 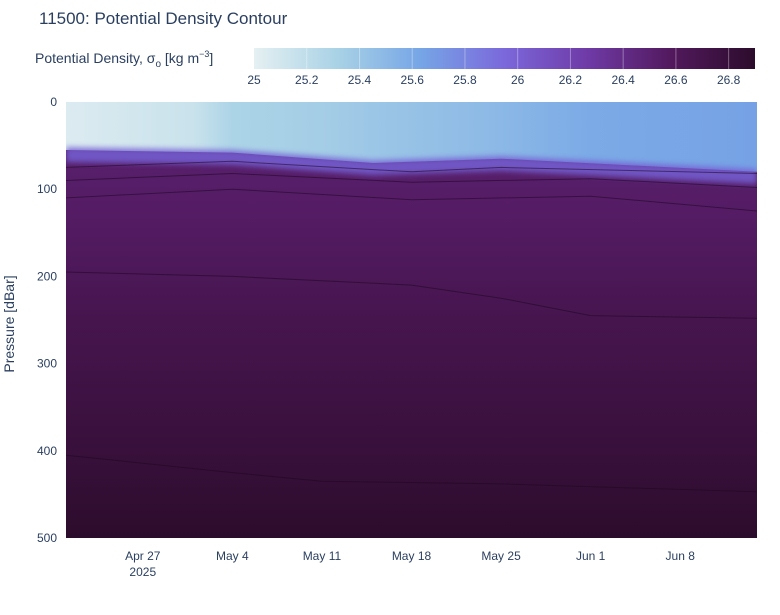 I want to click on colorbar-tick-label: 26.2, so click(x=571, y=80).